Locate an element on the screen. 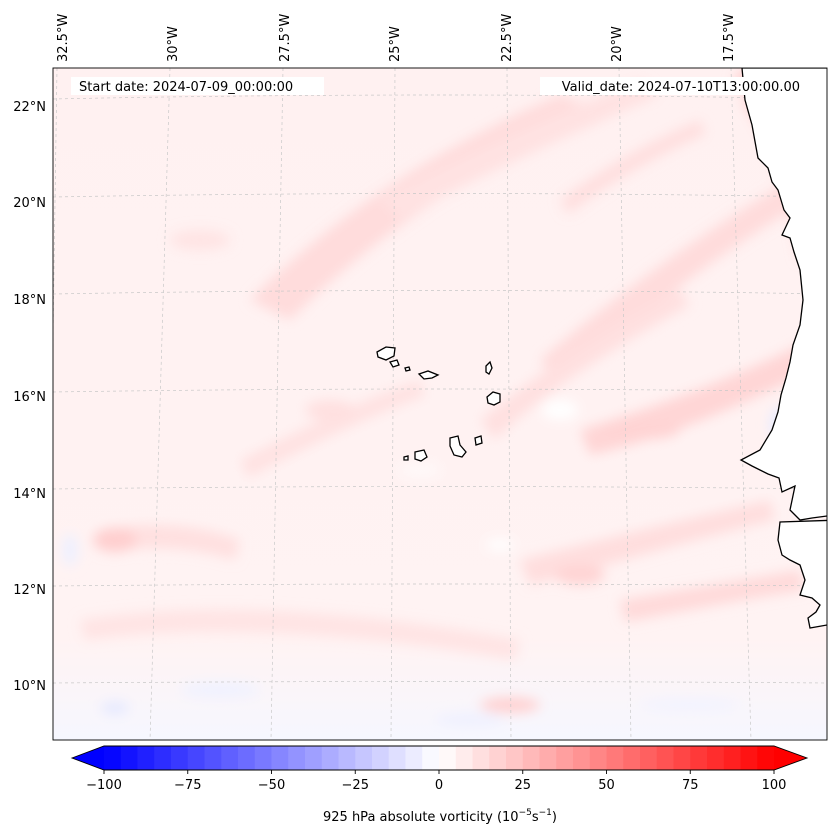  latitude-labels: 22°N 20°N 18°N 16°N 14°N 12°N 10°N is located at coordinates (29, 397).